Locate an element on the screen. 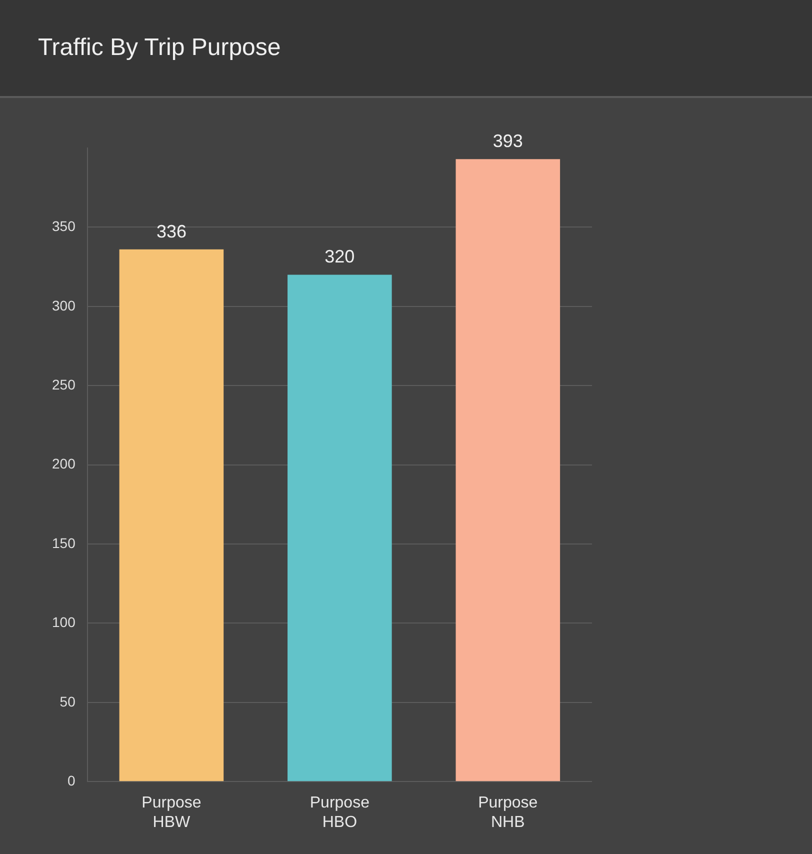 The height and width of the screenshot is (854, 812). y-tick-label: 50 is located at coordinates (68, 701).